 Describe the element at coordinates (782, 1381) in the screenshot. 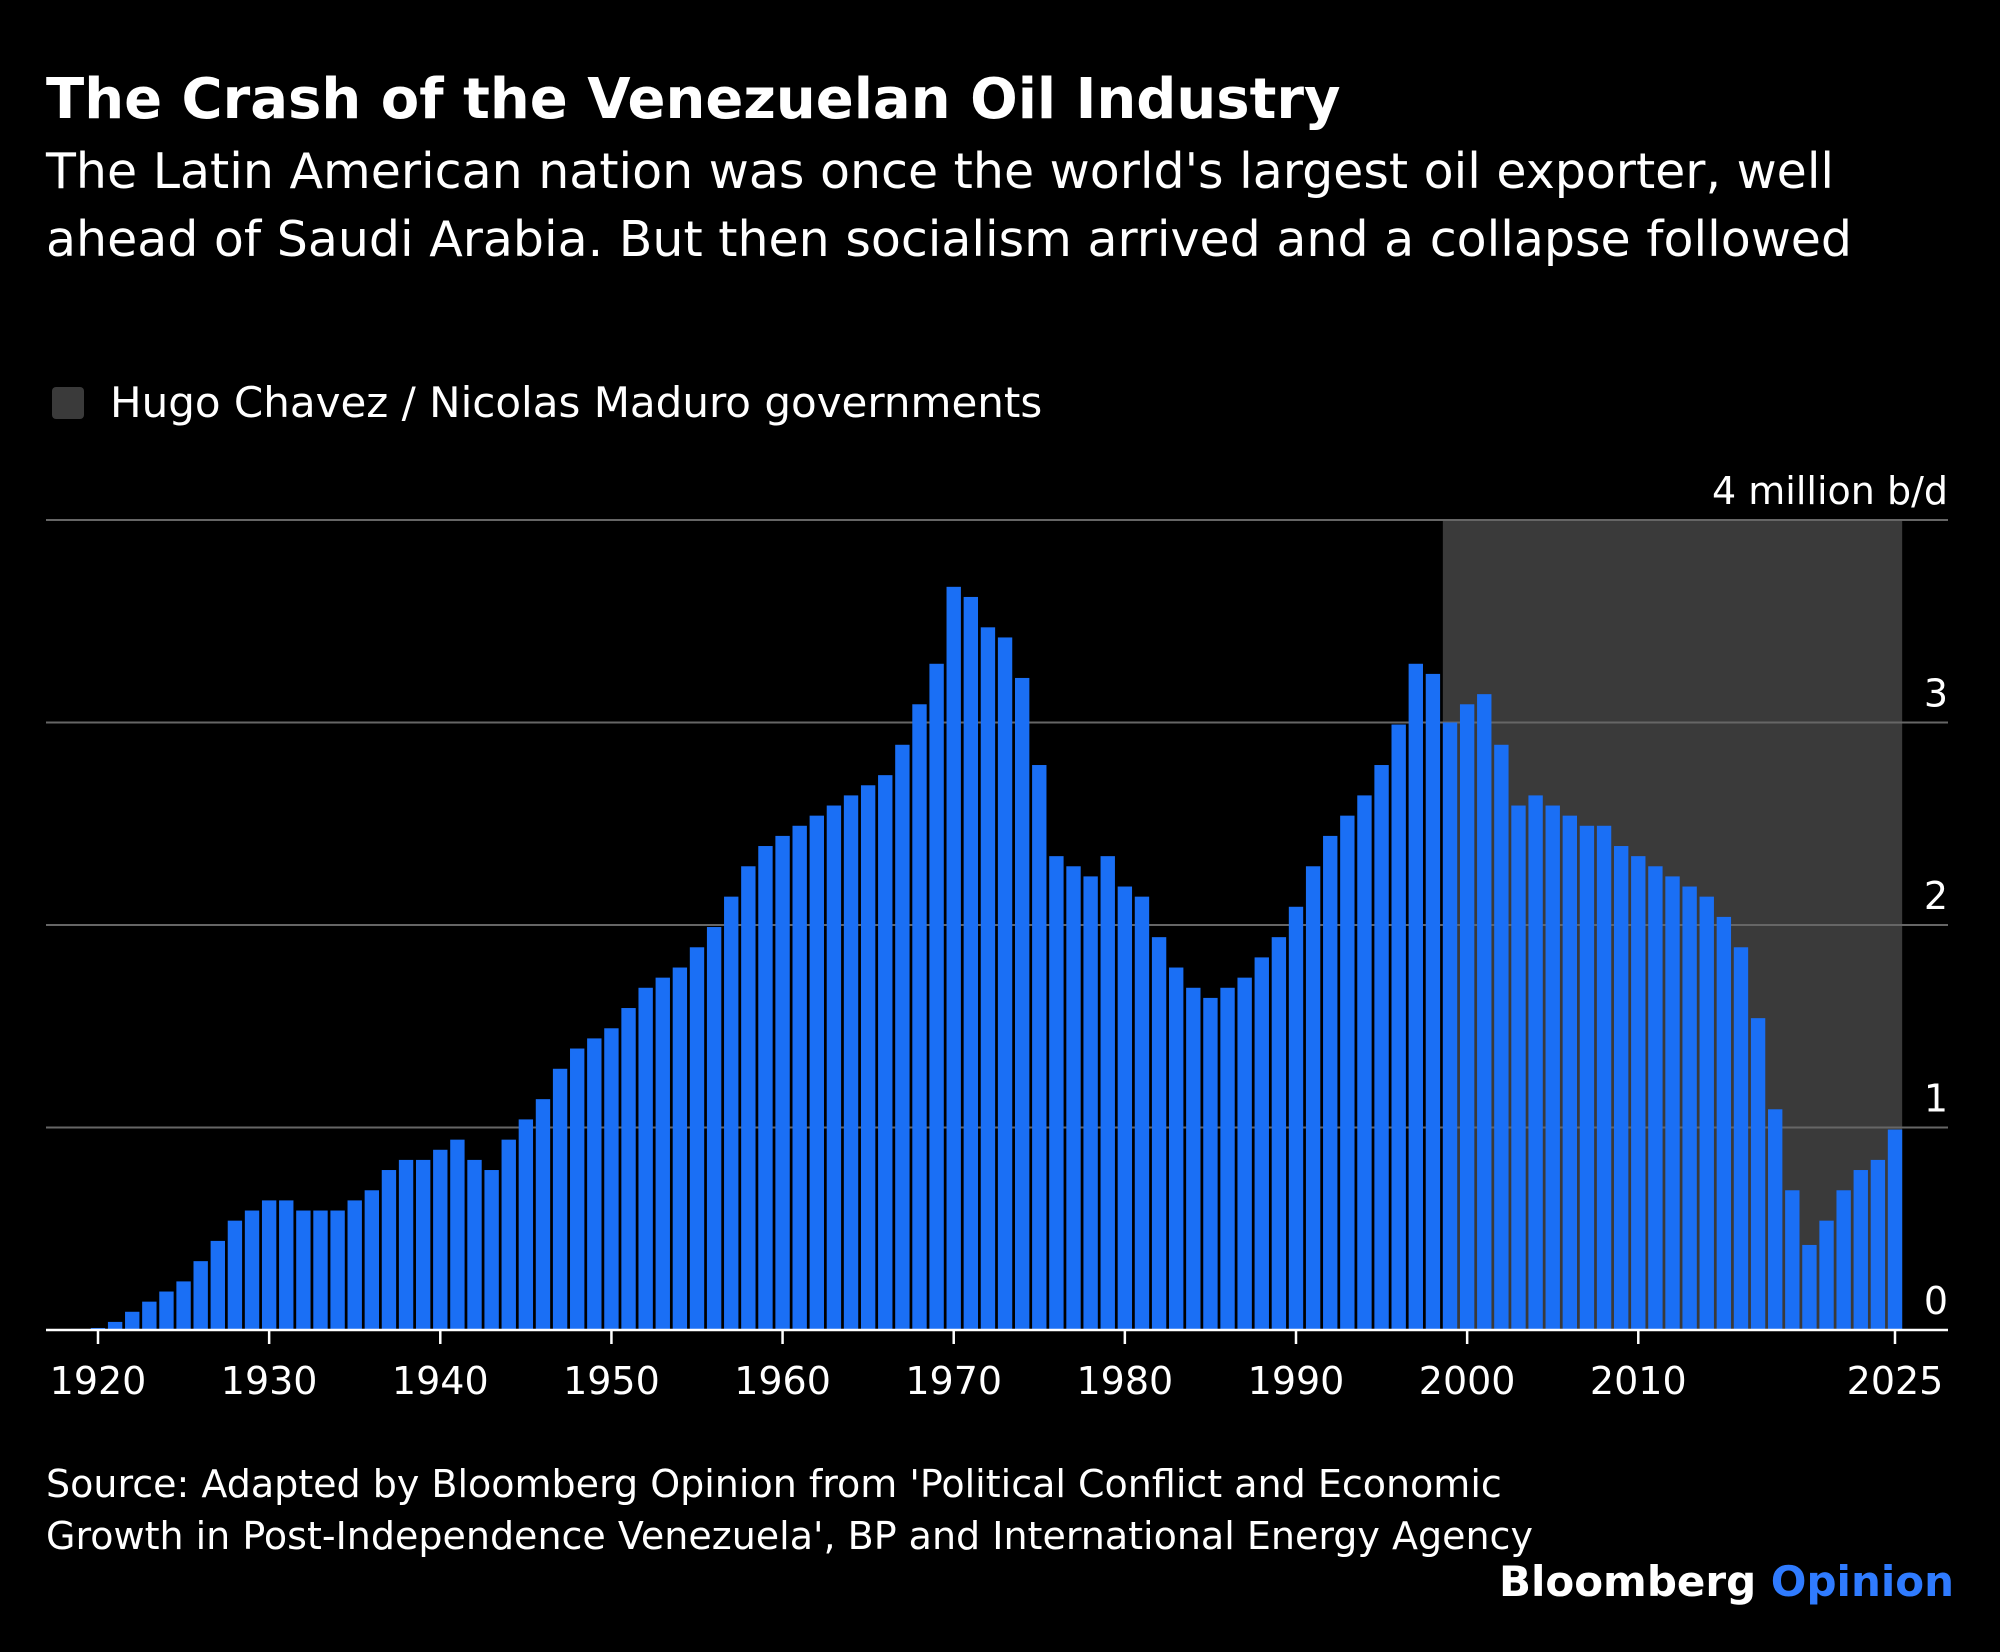

I see `x-tick-label: 1960` at that location.